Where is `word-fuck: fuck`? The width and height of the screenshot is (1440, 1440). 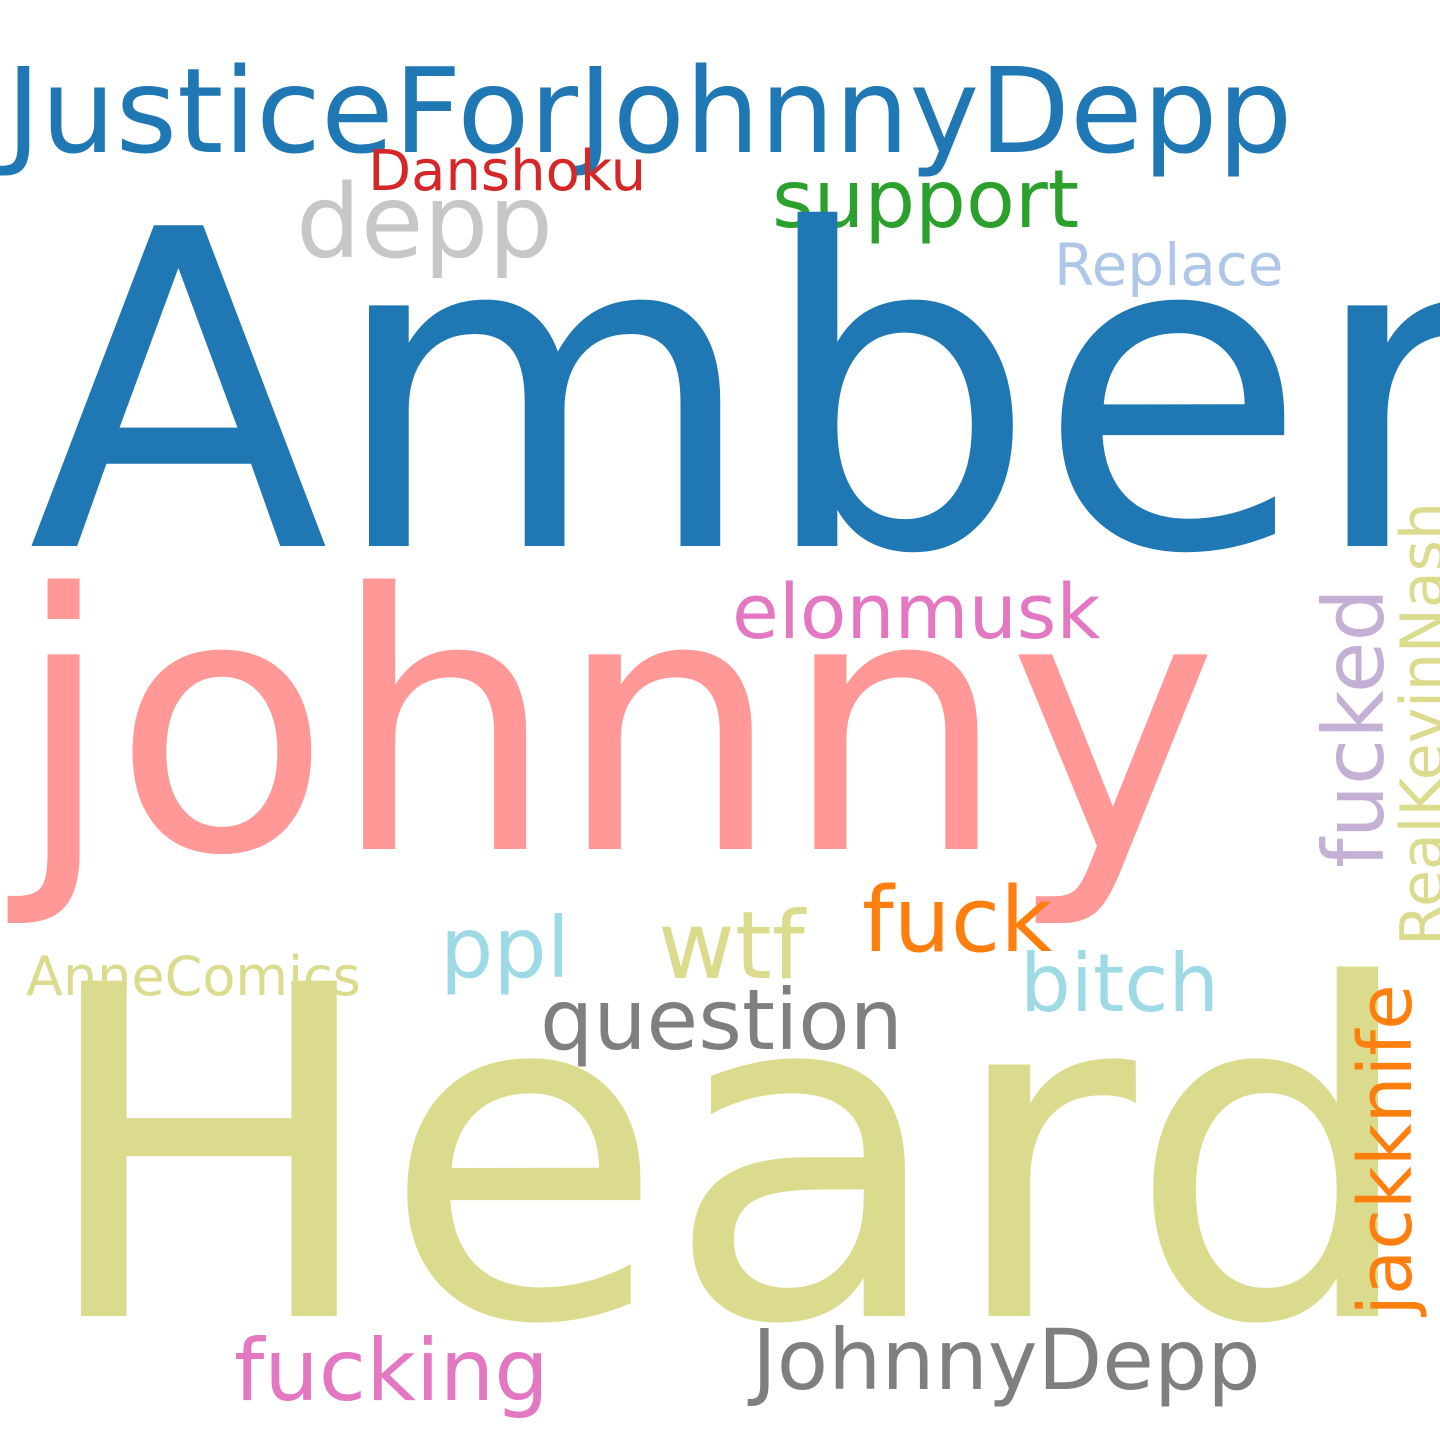 word-fuck: fuck is located at coordinates (957, 920).